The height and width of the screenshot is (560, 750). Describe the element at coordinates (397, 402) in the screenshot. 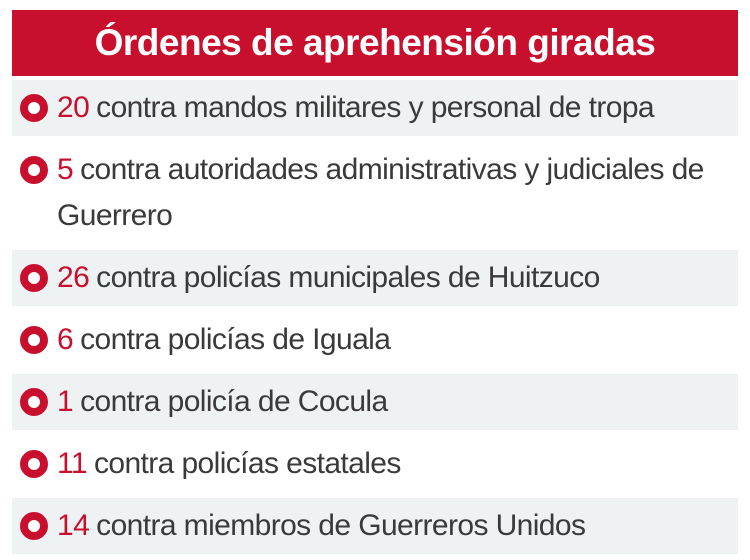

I see `list-item-text: 1 contra policía de Cocula` at that location.